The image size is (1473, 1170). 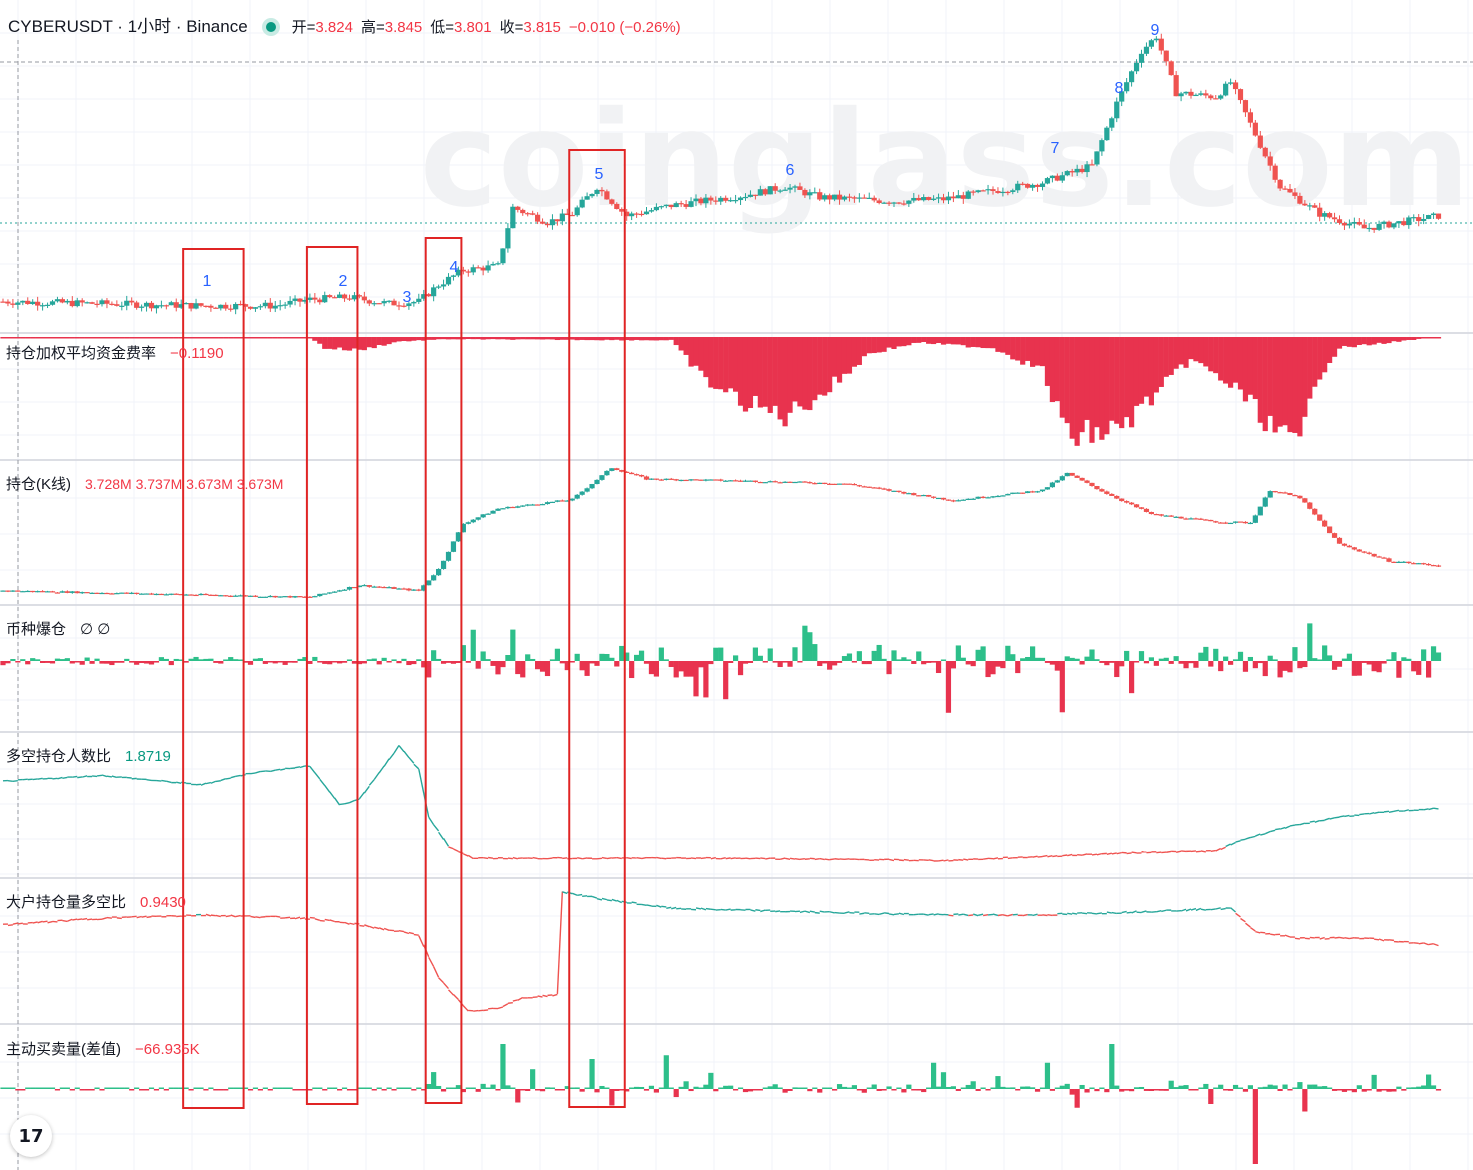 I want to click on pane-legend-funding: 持仓加权平均资金费率 −0.1190, so click(x=115, y=353).